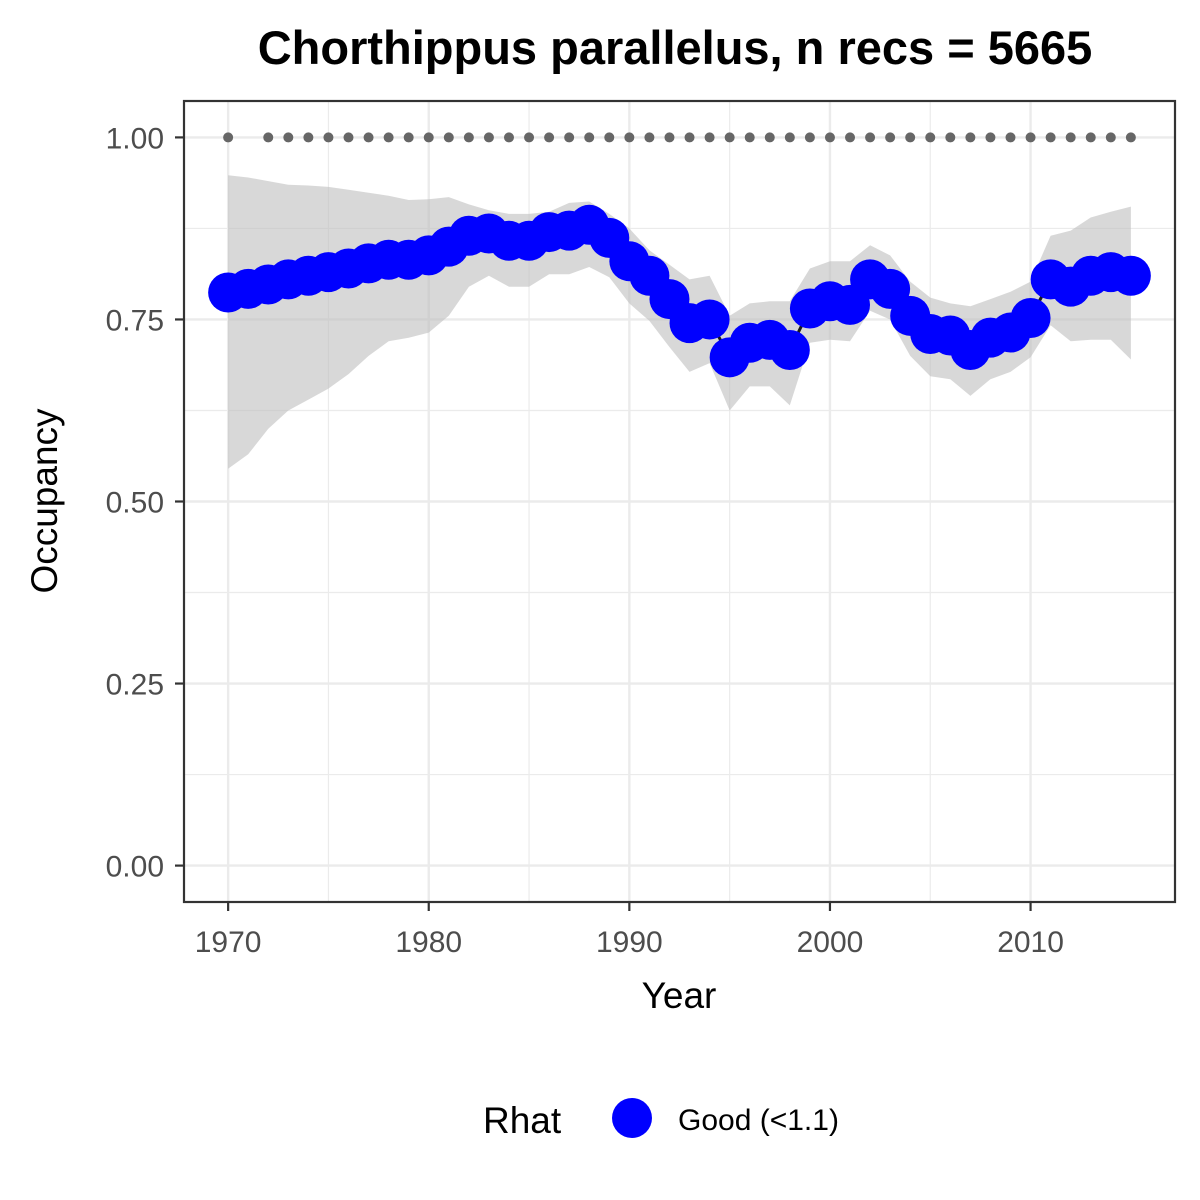 This screenshot has width=1200, height=1200. Describe the element at coordinates (632, 1118) in the screenshot. I see `legend-key-good` at that location.